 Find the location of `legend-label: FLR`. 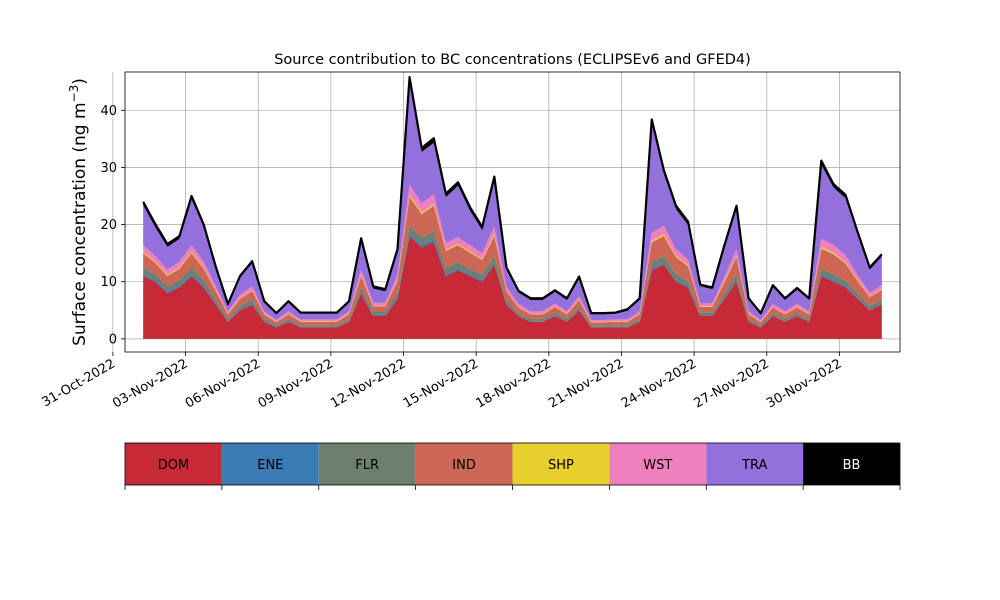

legend-label: FLR is located at coordinates (367, 465).